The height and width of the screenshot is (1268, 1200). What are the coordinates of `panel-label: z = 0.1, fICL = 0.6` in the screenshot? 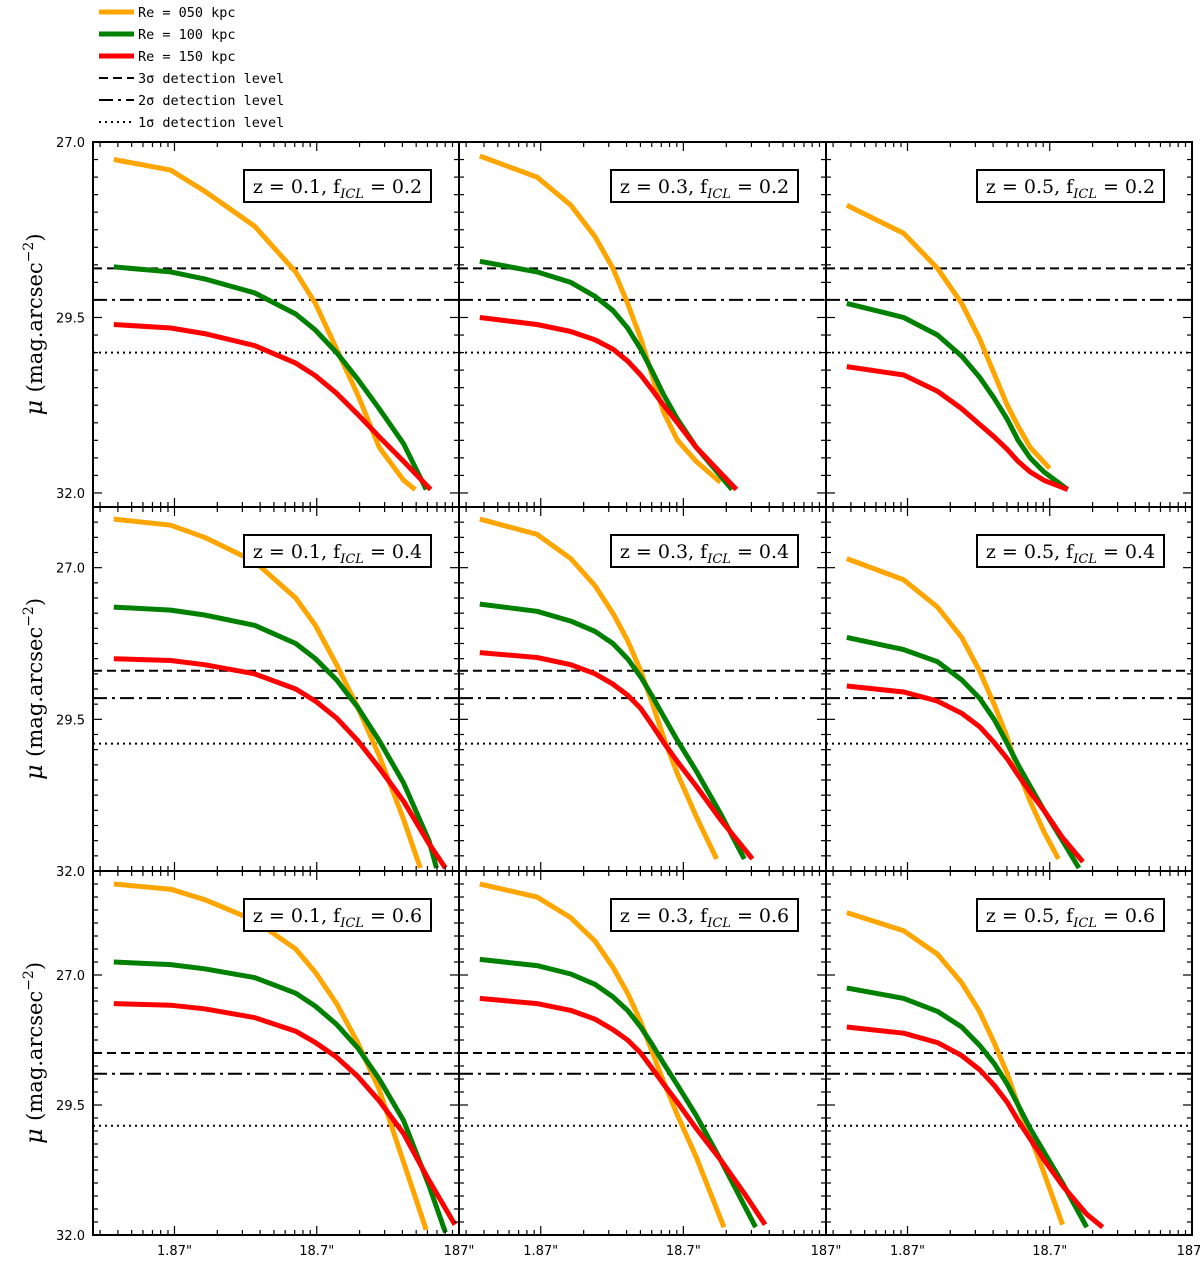 It's located at (337, 918).